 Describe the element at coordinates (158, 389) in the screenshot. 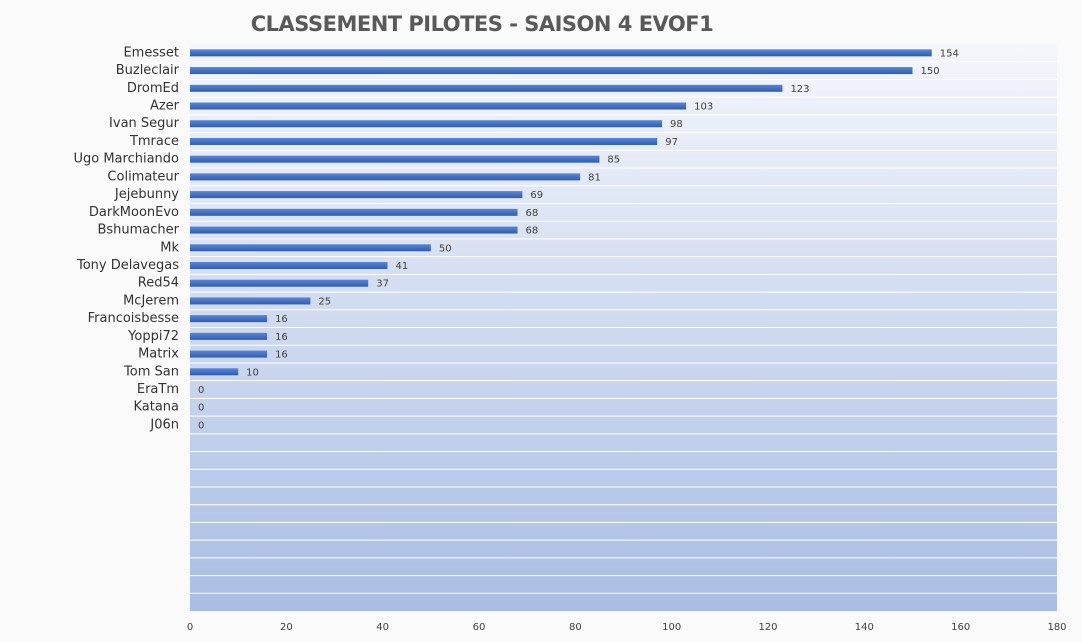

I see `y-tick-label: EraTm` at that location.